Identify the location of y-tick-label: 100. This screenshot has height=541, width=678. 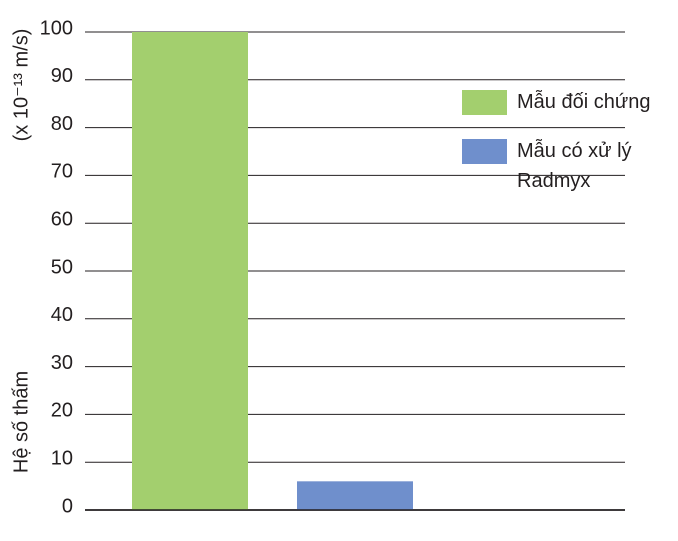
(56, 28).